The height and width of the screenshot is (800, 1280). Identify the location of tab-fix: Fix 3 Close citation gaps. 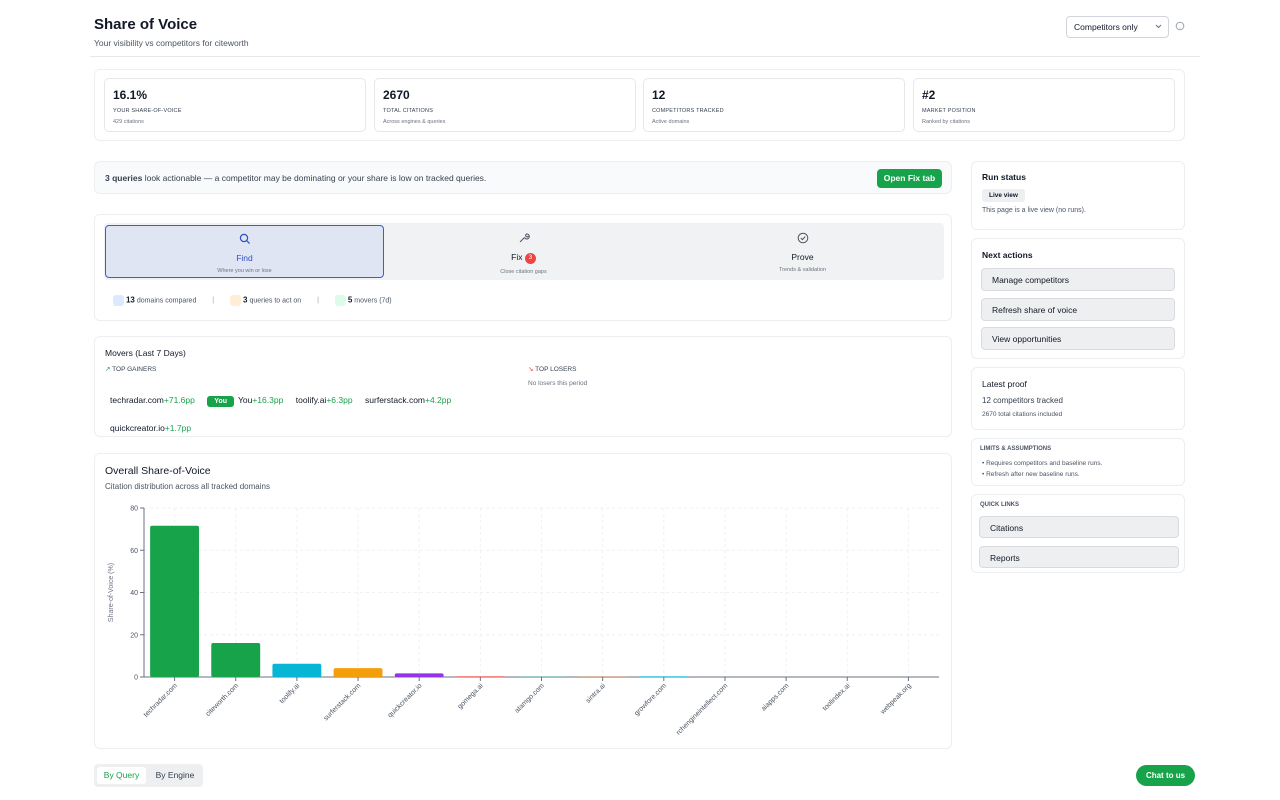
(523, 251).